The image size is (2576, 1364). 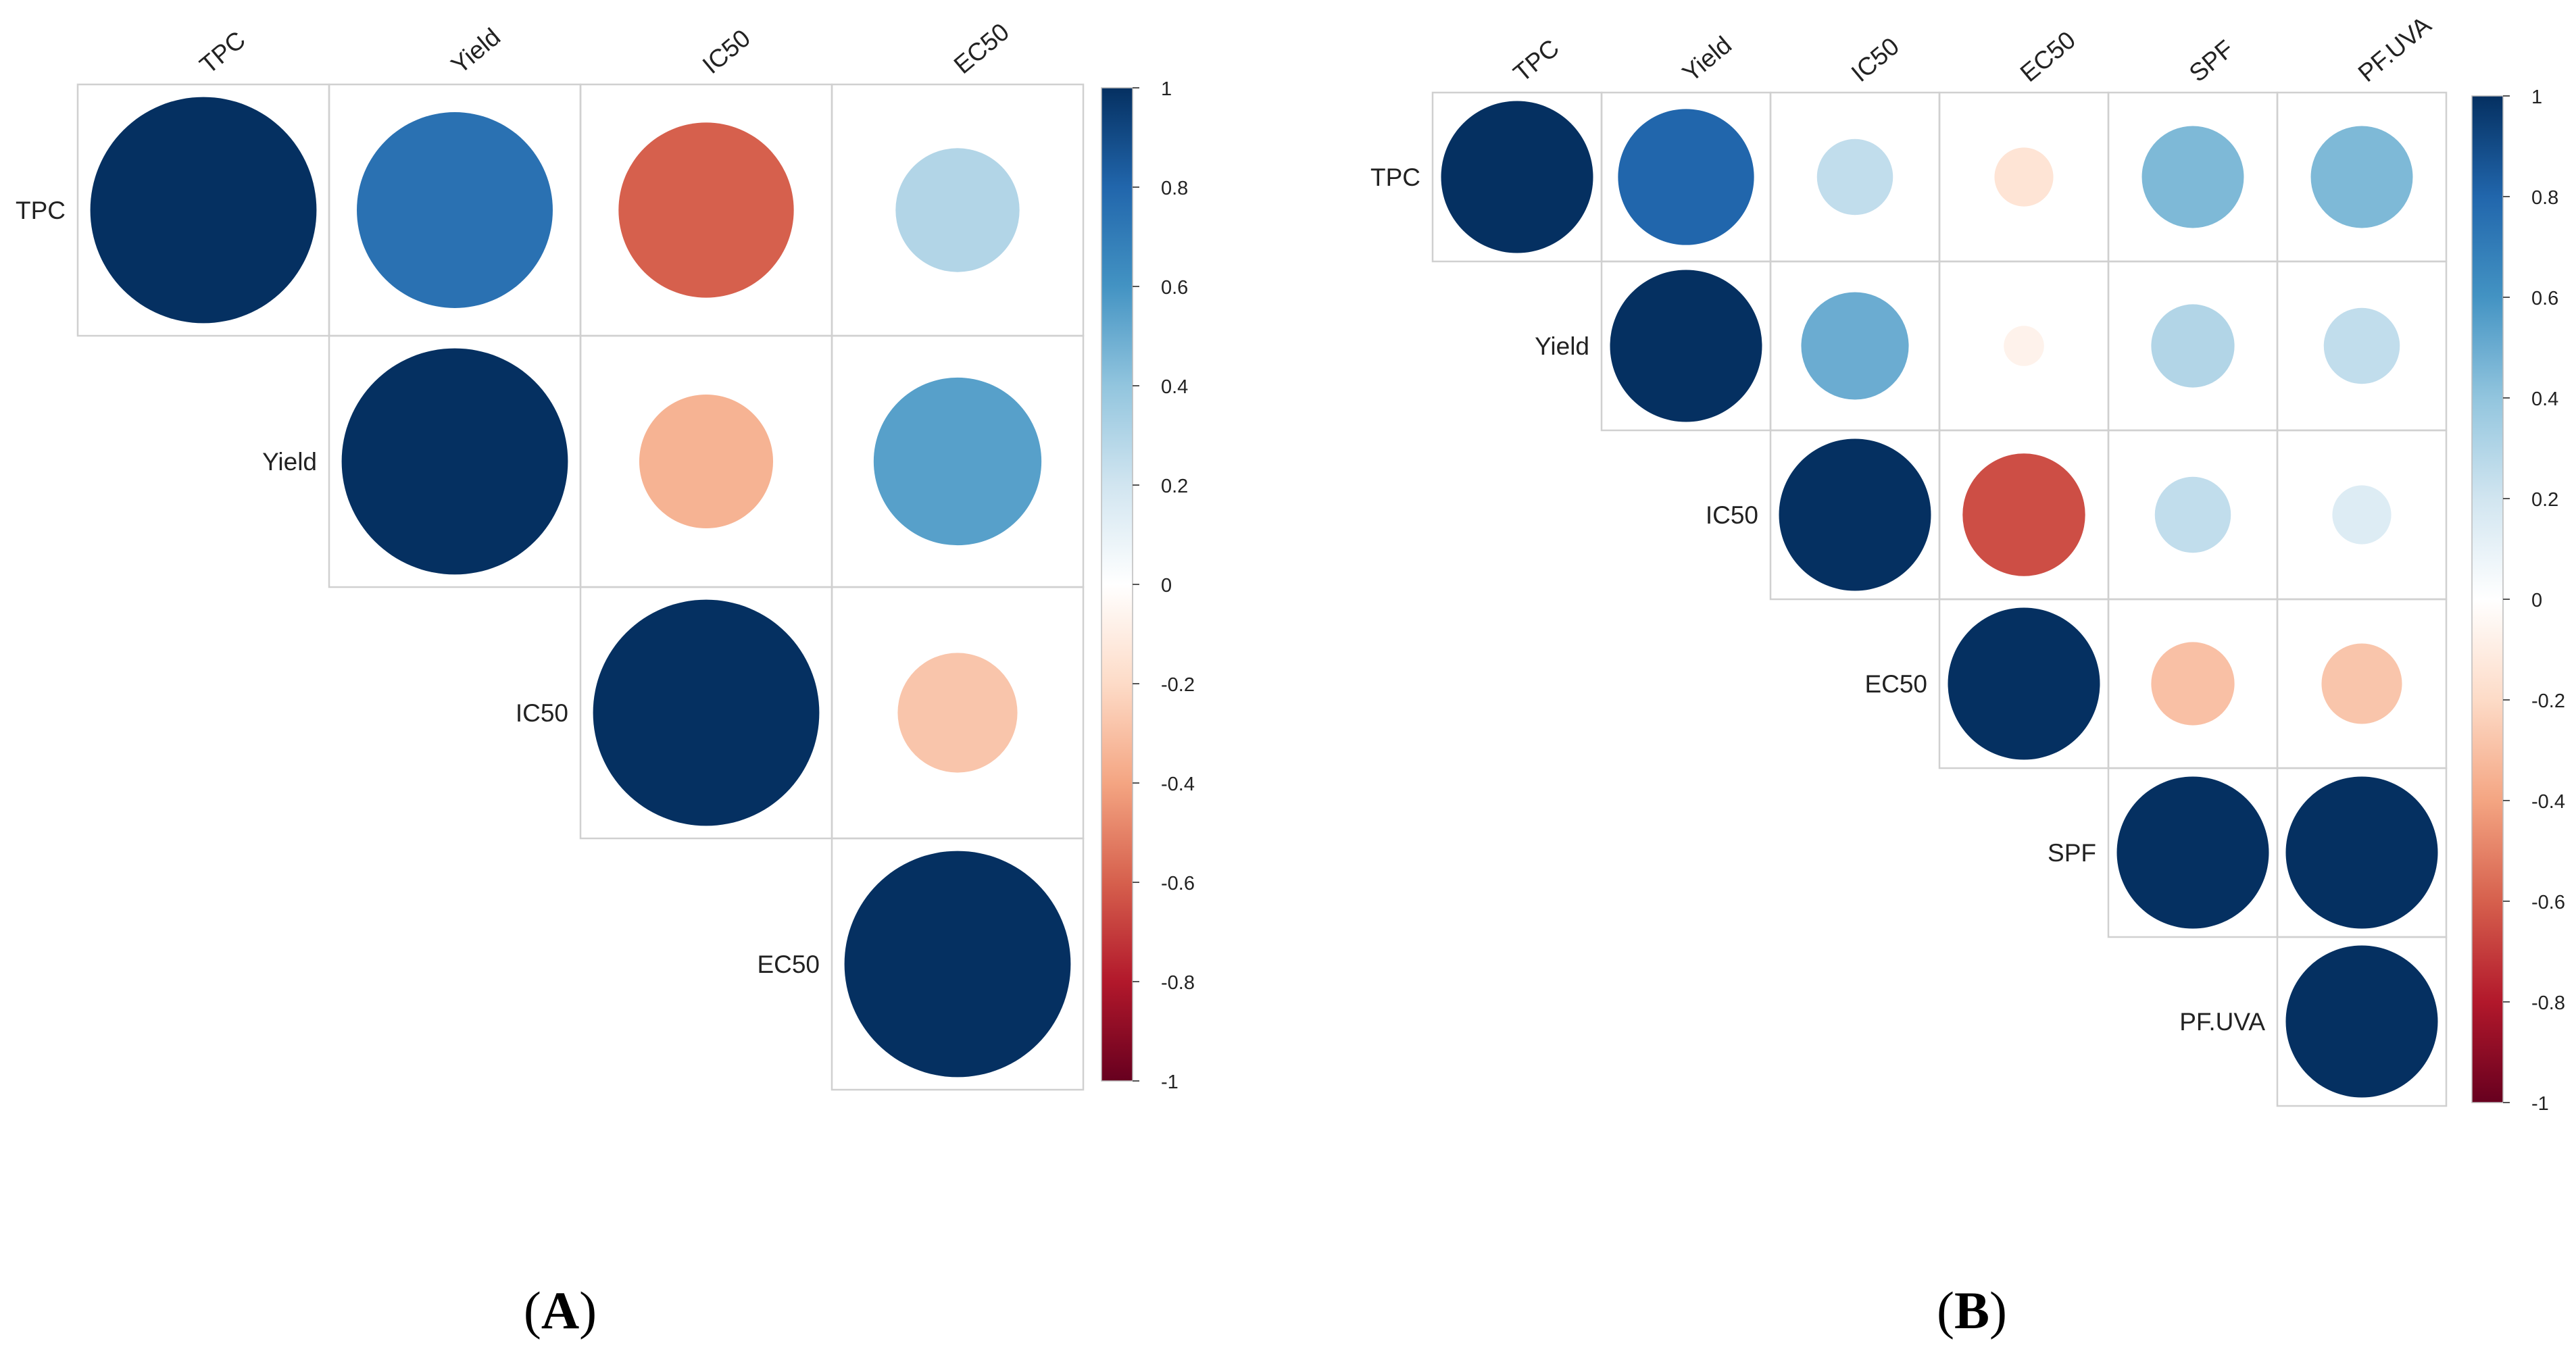 What do you see at coordinates (2548, 802) in the screenshot?
I see `color-scale-tick-label-b: -0.4` at bounding box center [2548, 802].